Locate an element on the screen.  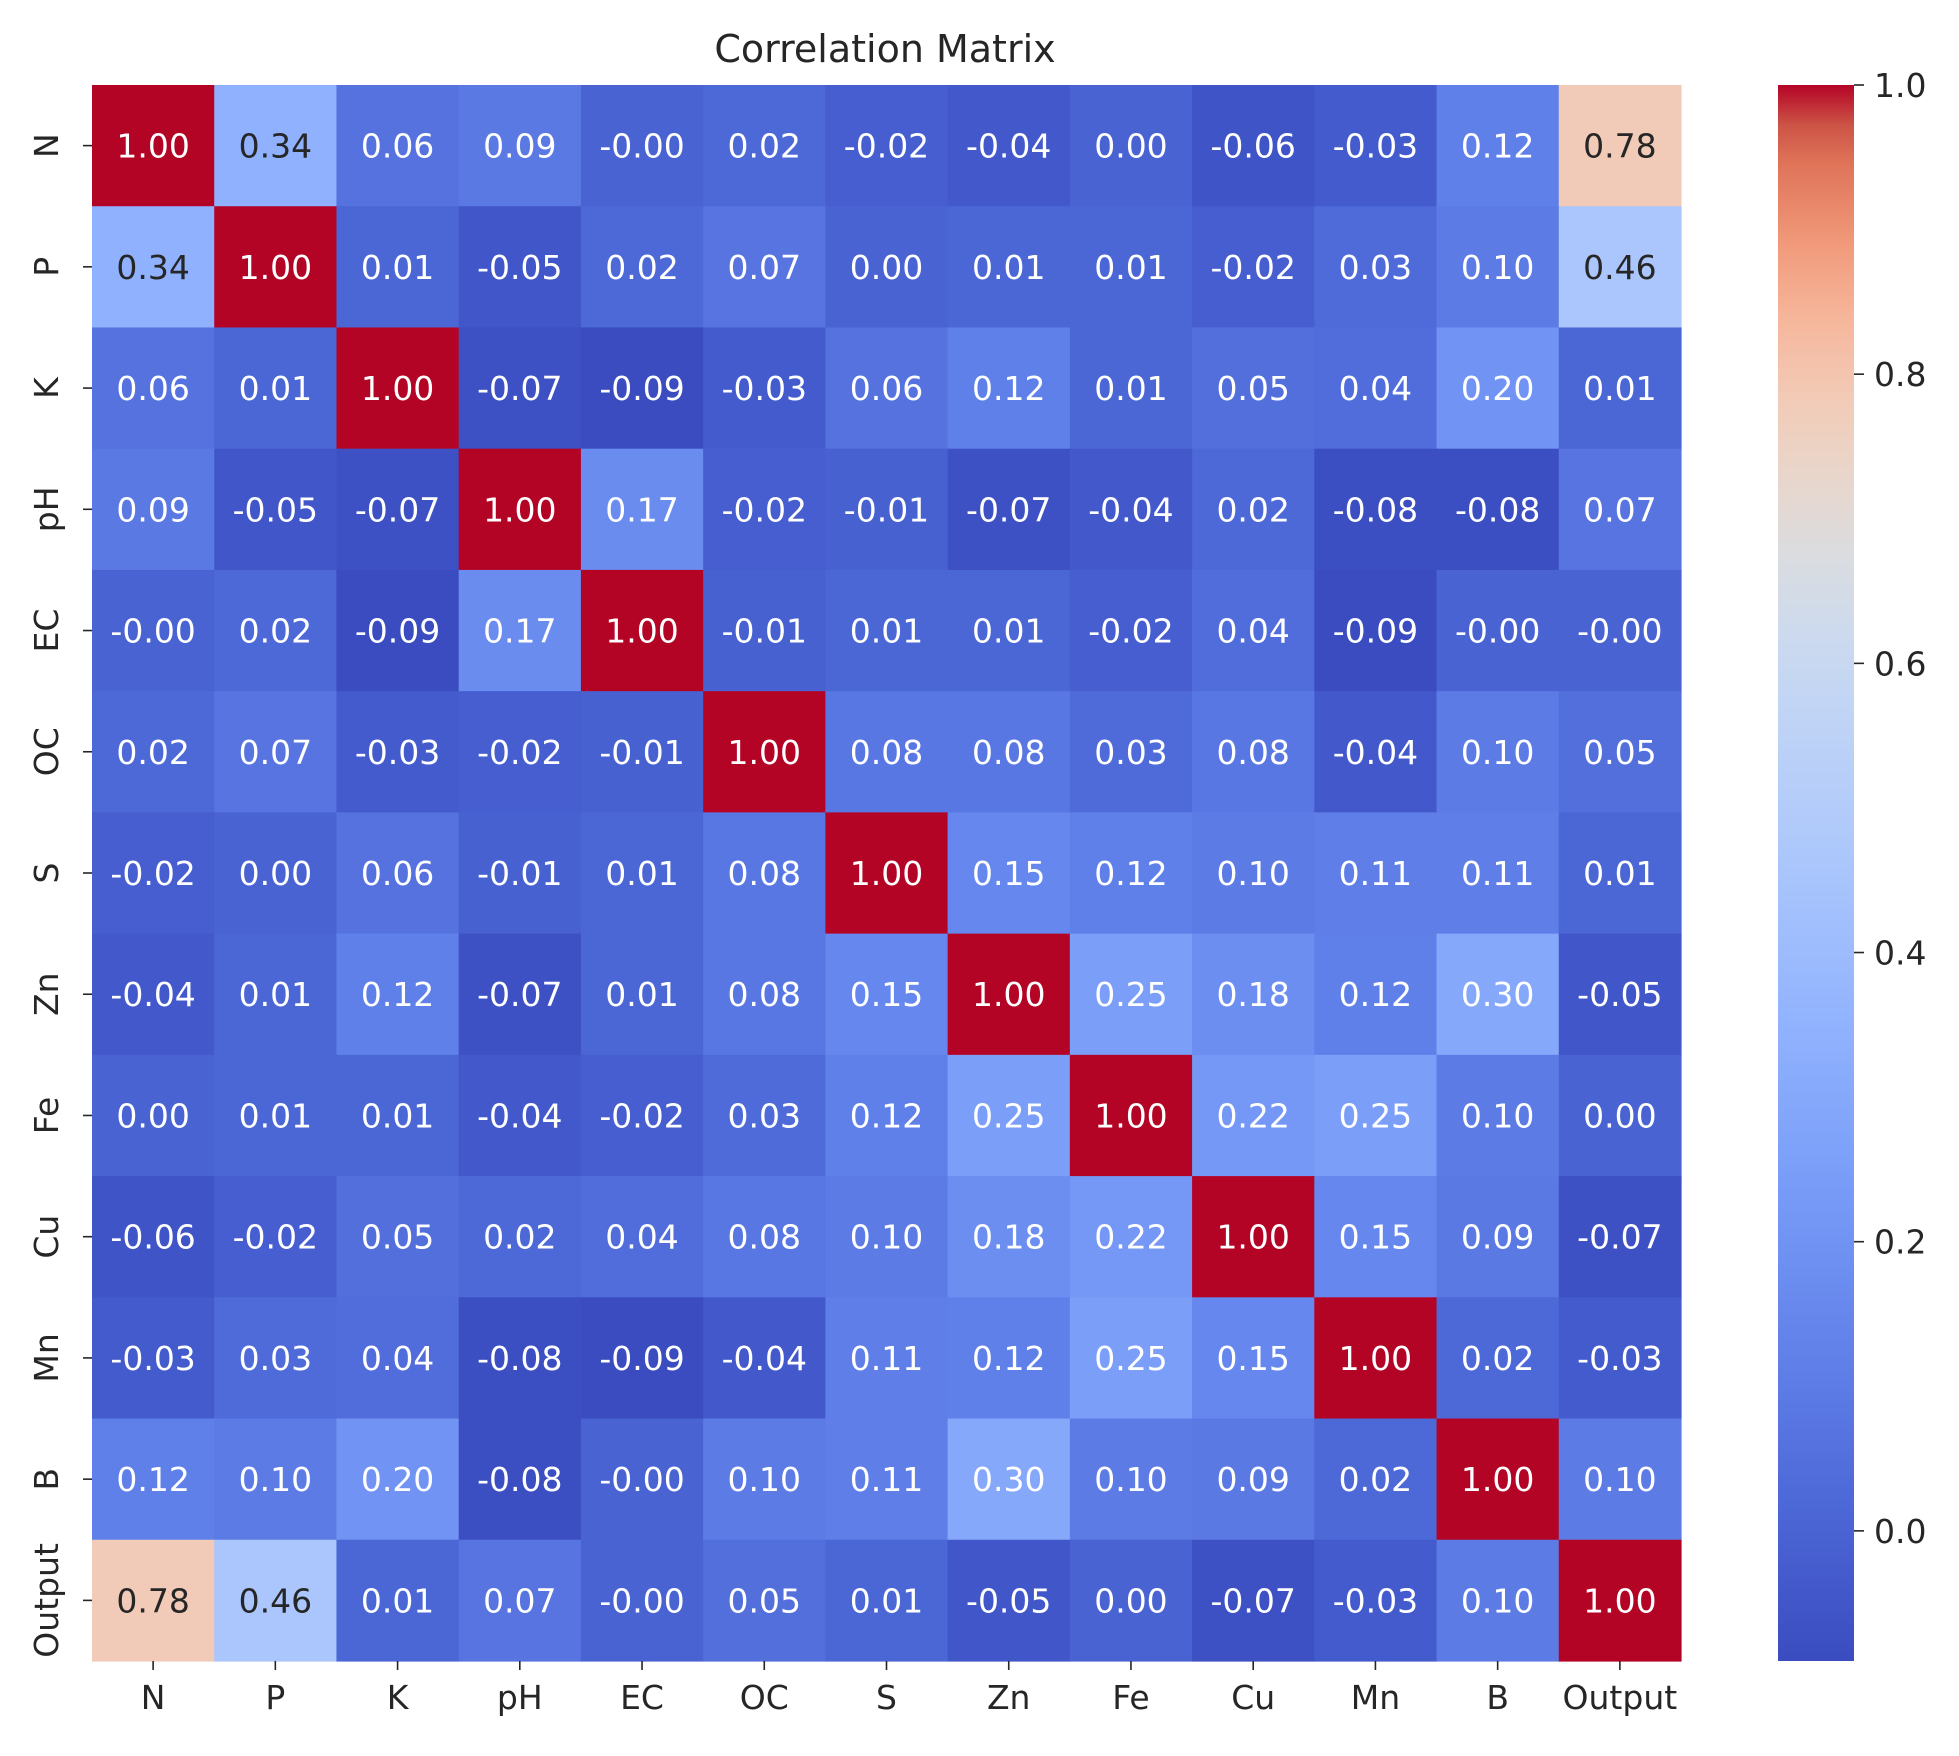
cell-value-label: 0.46 is located at coordinates (1619, 267).